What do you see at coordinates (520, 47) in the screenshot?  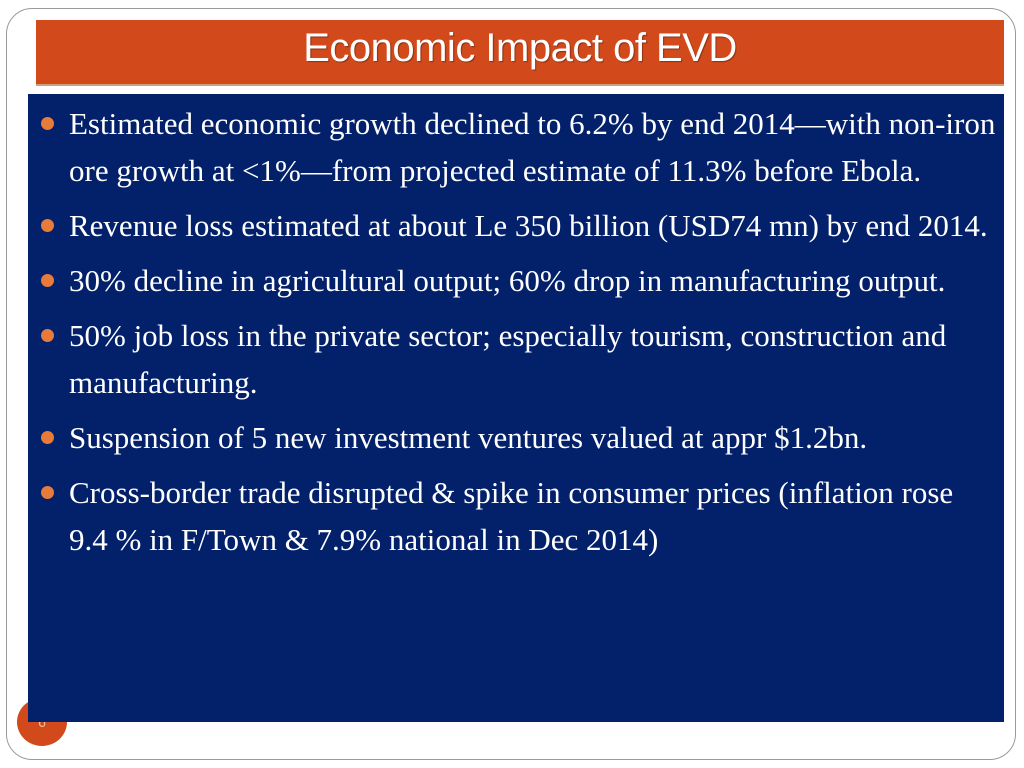 I see `slide-title: Economic Impact of EVD` at bounding box center [520, 47].